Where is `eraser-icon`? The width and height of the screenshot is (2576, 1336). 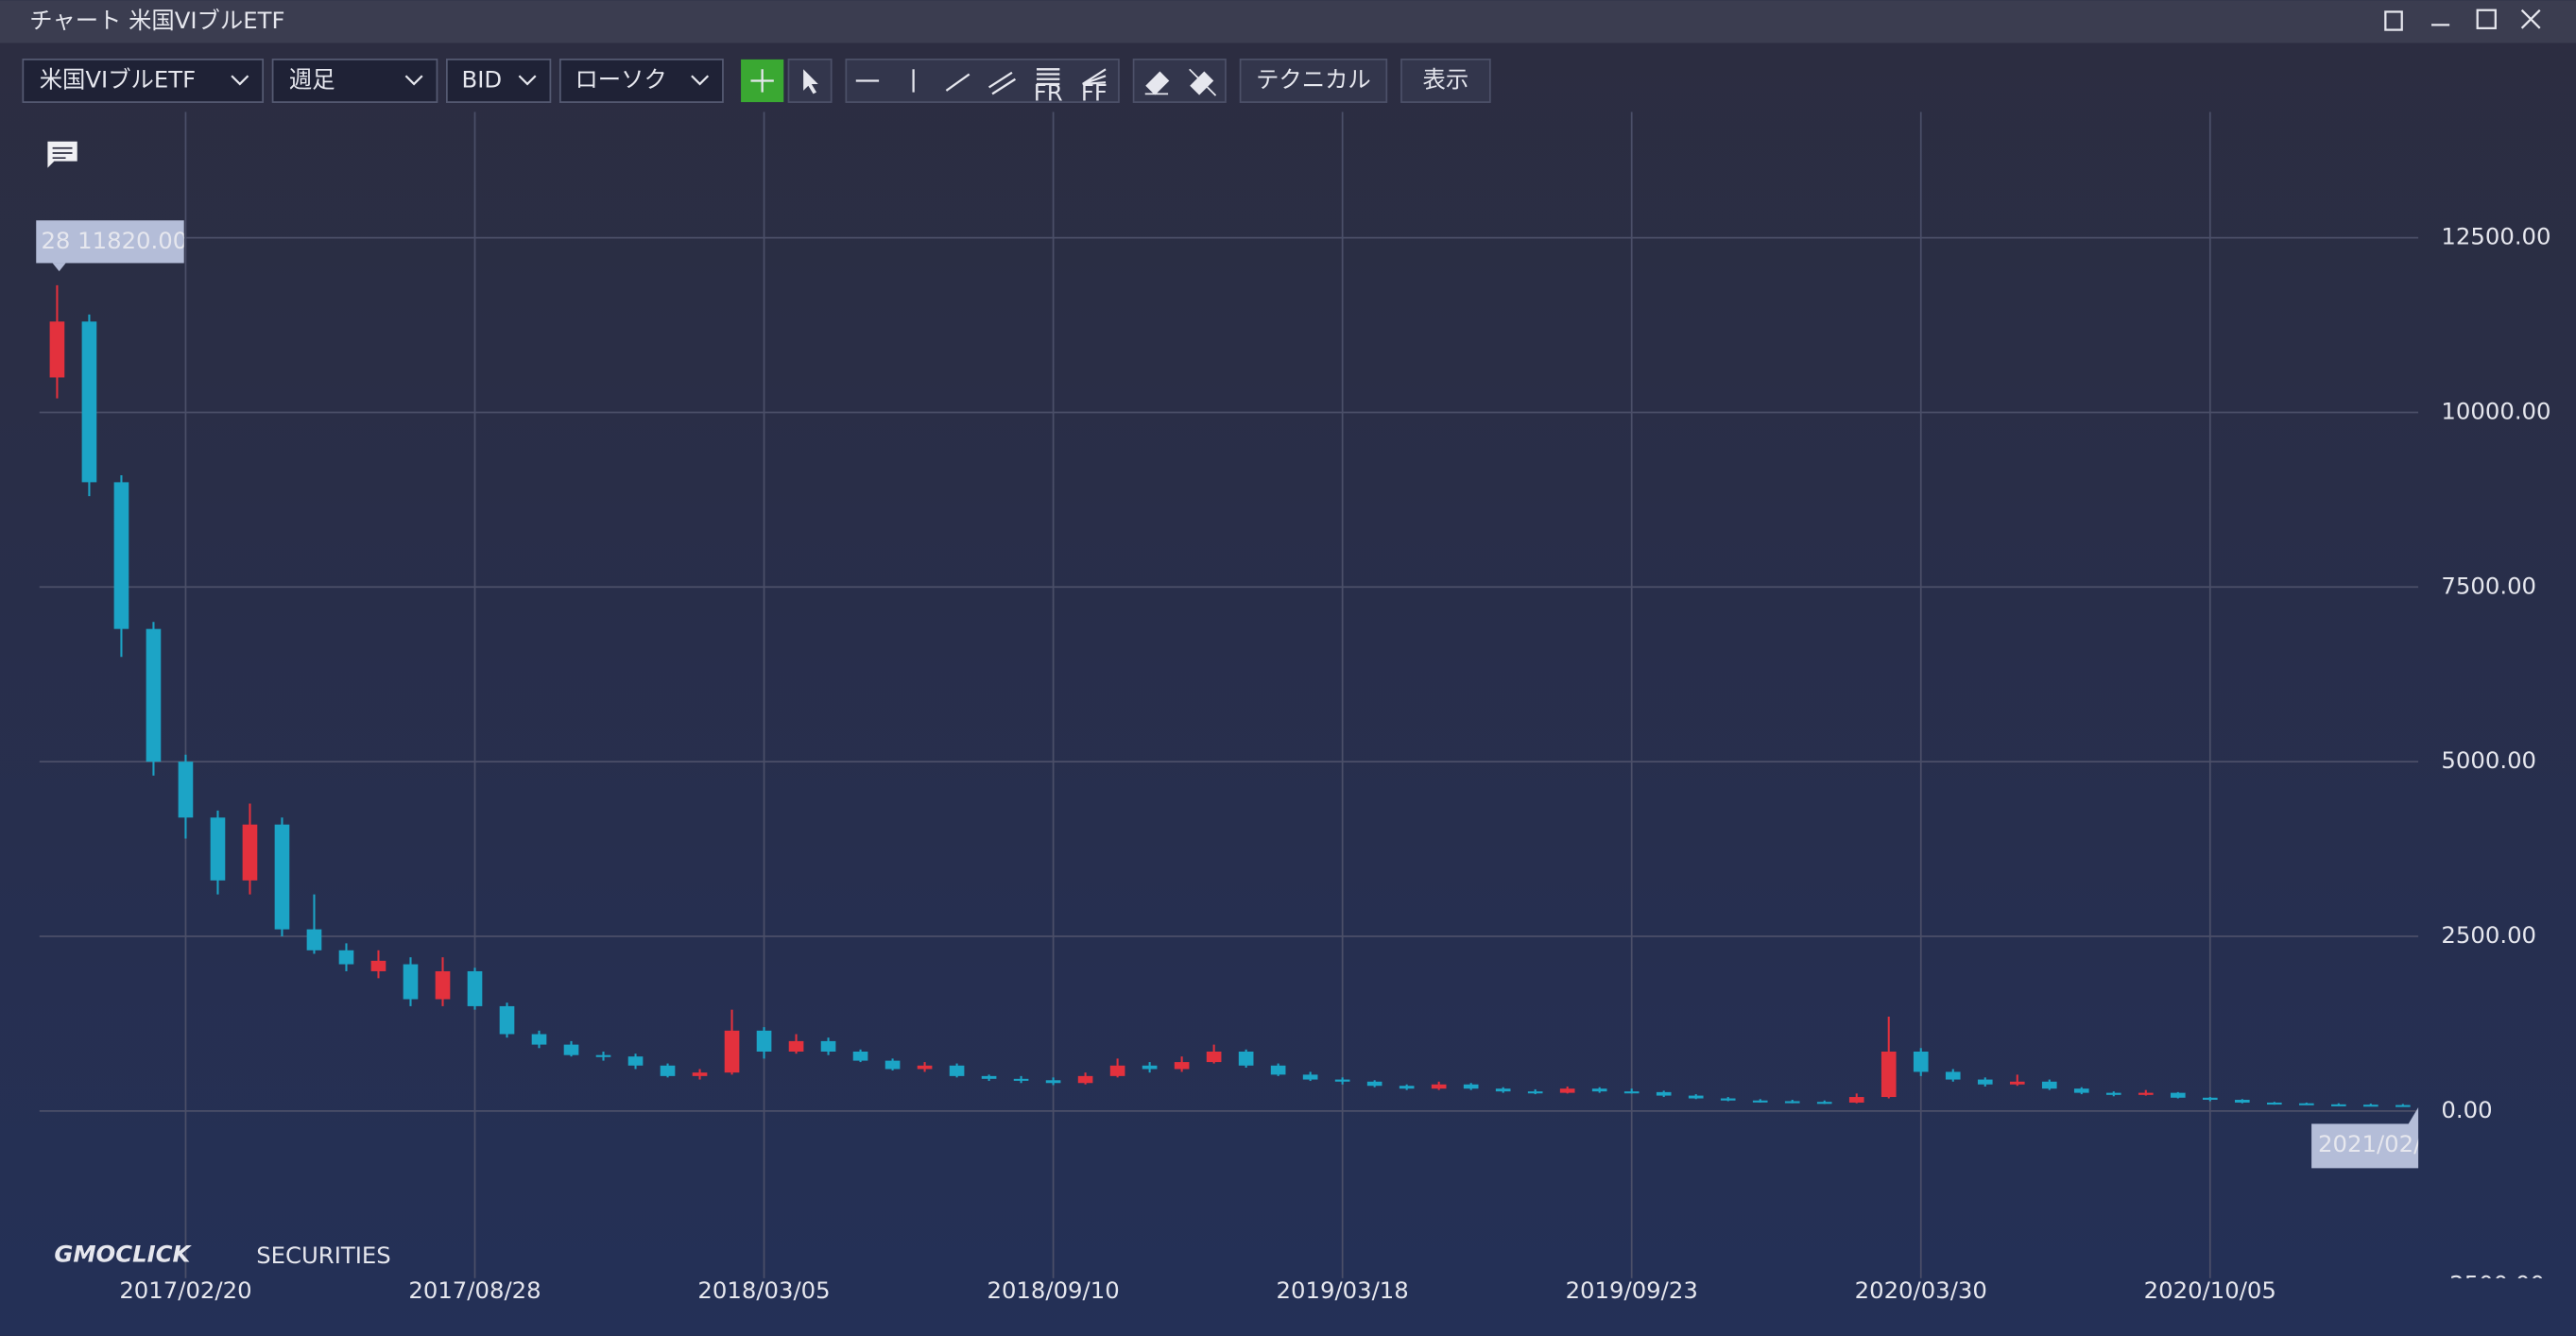 eraser-icon is located at coordinates (1157, 83).